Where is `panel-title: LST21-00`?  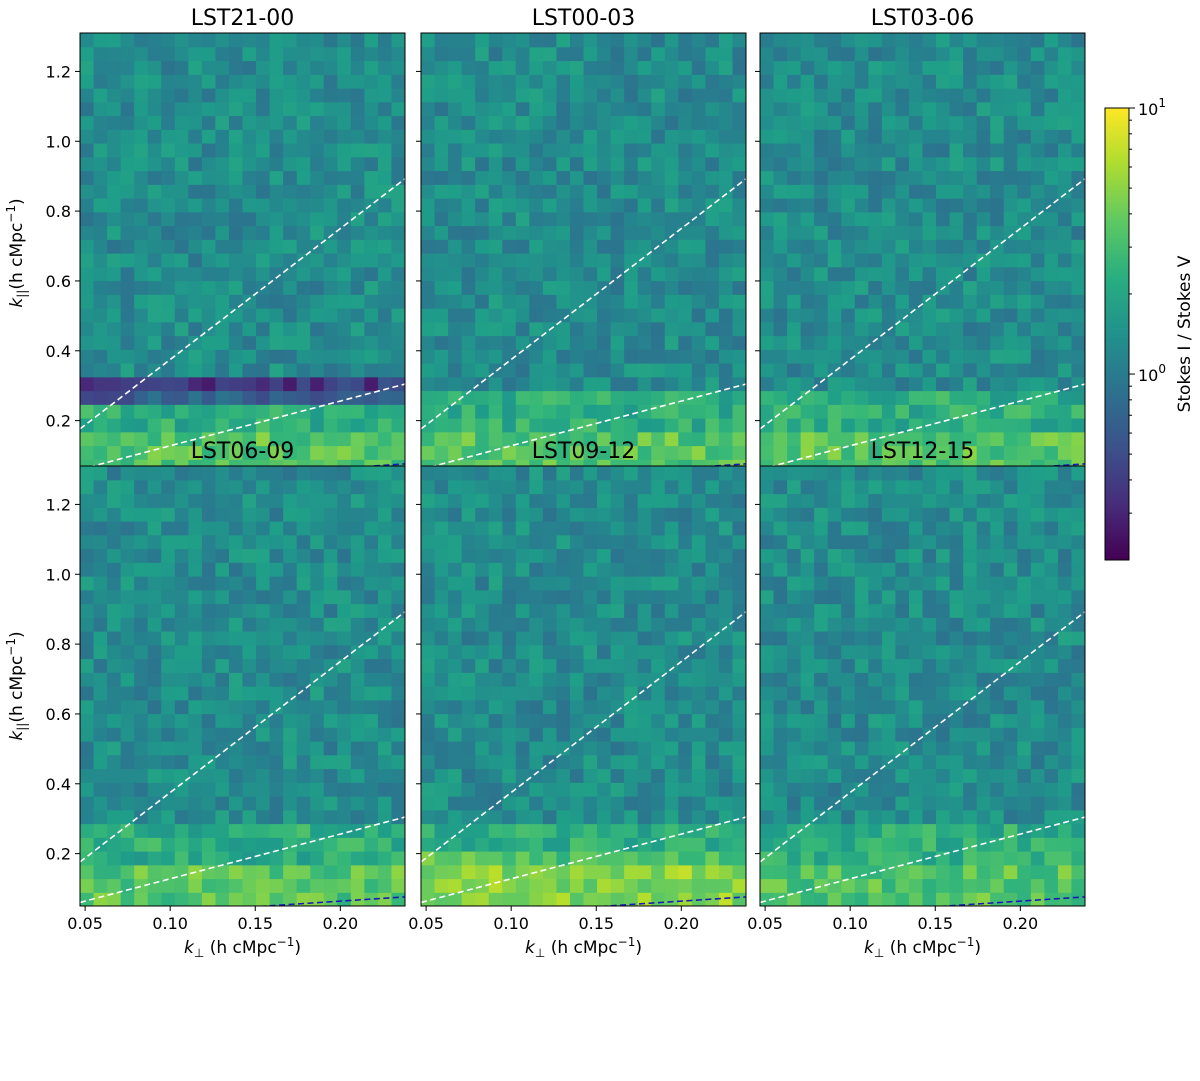 panel-title: LST21-00 is located at coordinates (243, 18).